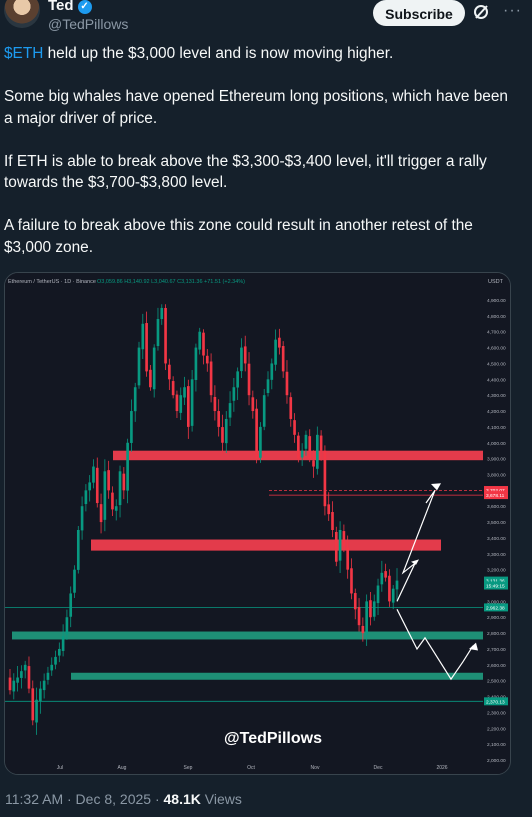 This screenshot has width=532, height=817. What do you see at coordinates (221, 799) in the screenshot?
I see `views-label: Views` at bounding box center [221, 799].